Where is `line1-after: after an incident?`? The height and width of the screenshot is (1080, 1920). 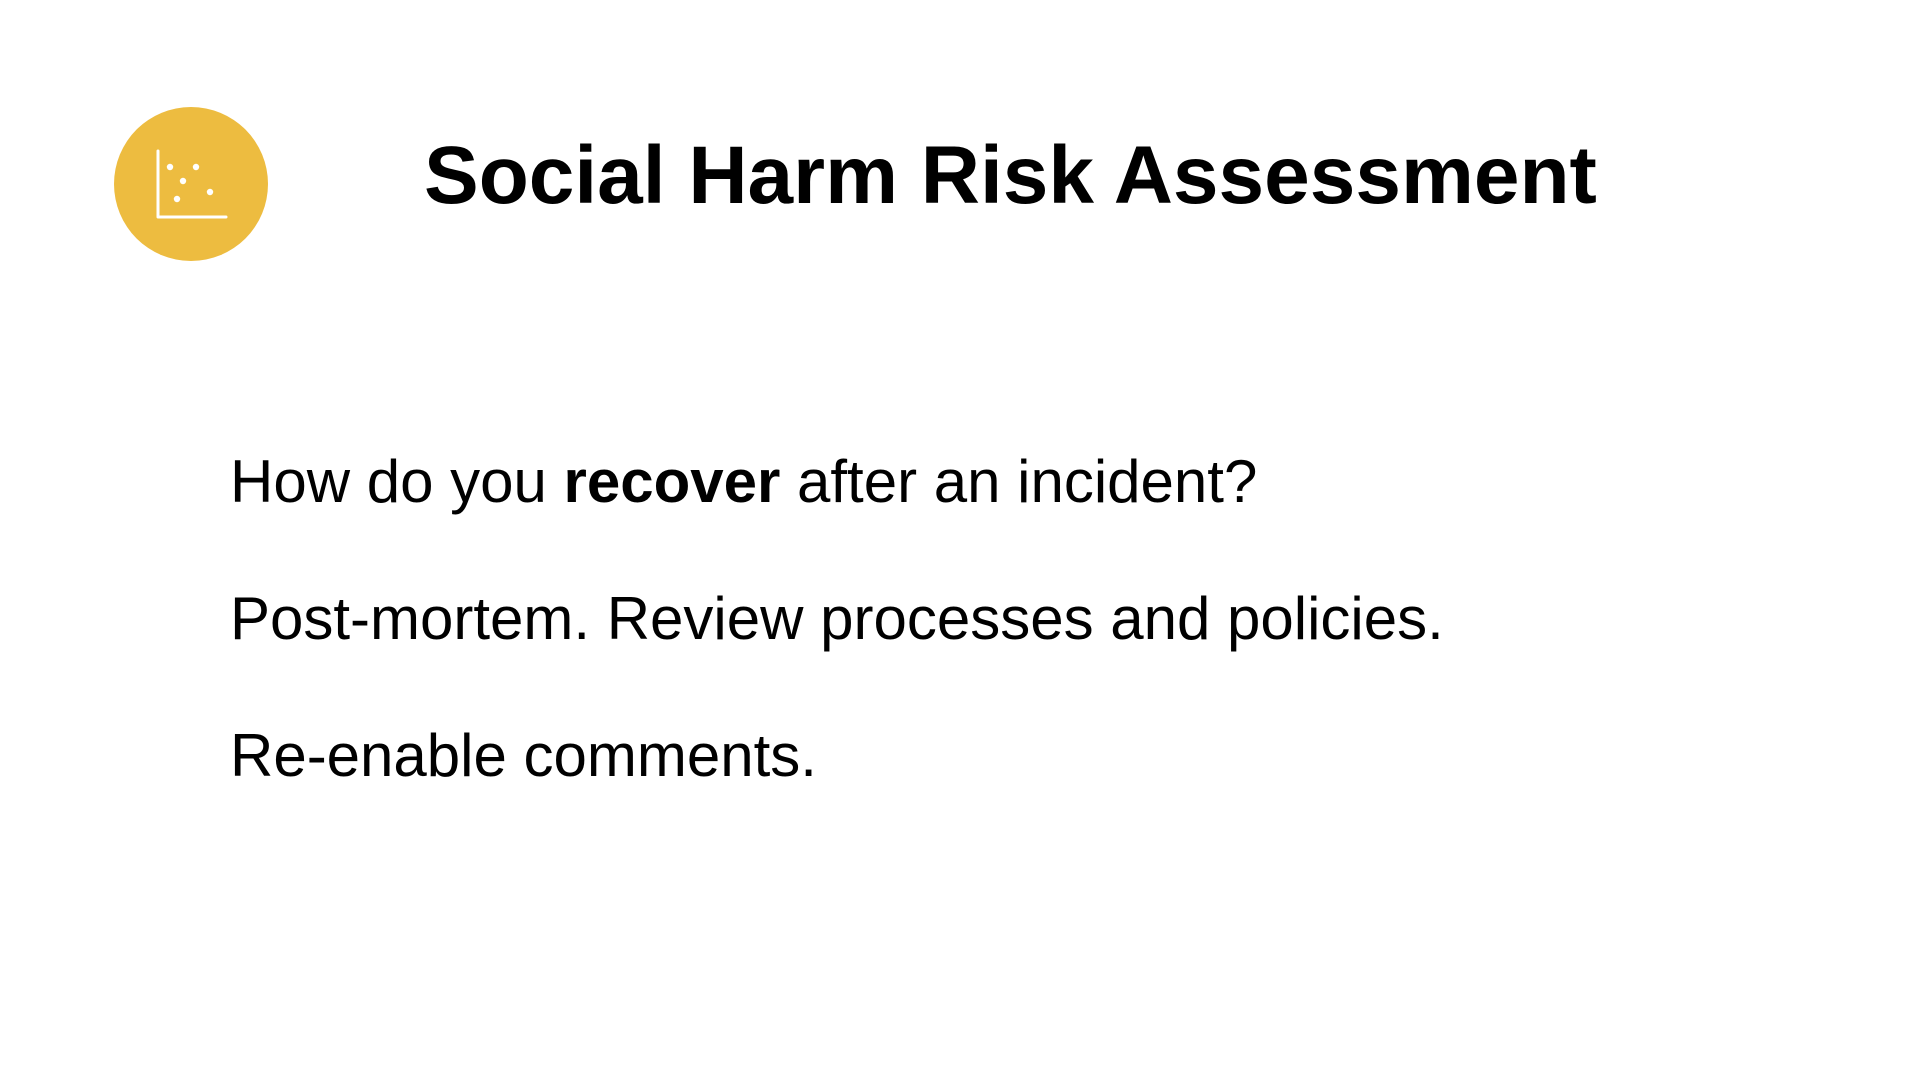
line1-after: after an incident? is located at coordinates (1019, 481).